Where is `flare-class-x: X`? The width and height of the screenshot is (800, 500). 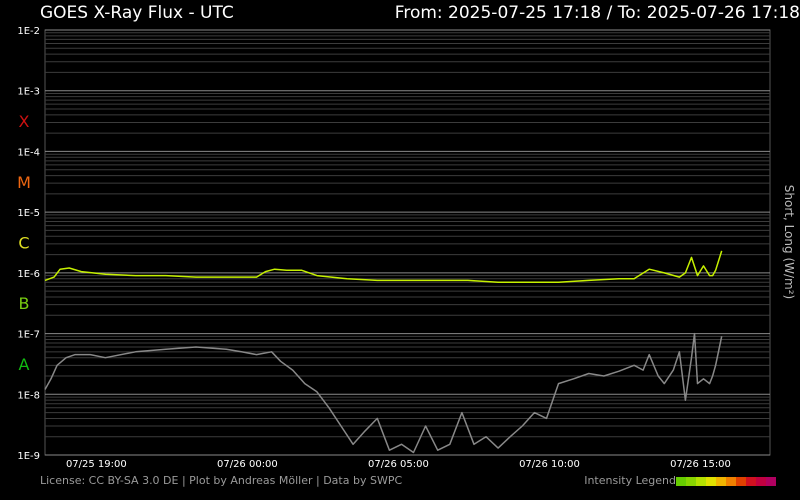
flare-class-x: X is located at coordinates (24, 121).